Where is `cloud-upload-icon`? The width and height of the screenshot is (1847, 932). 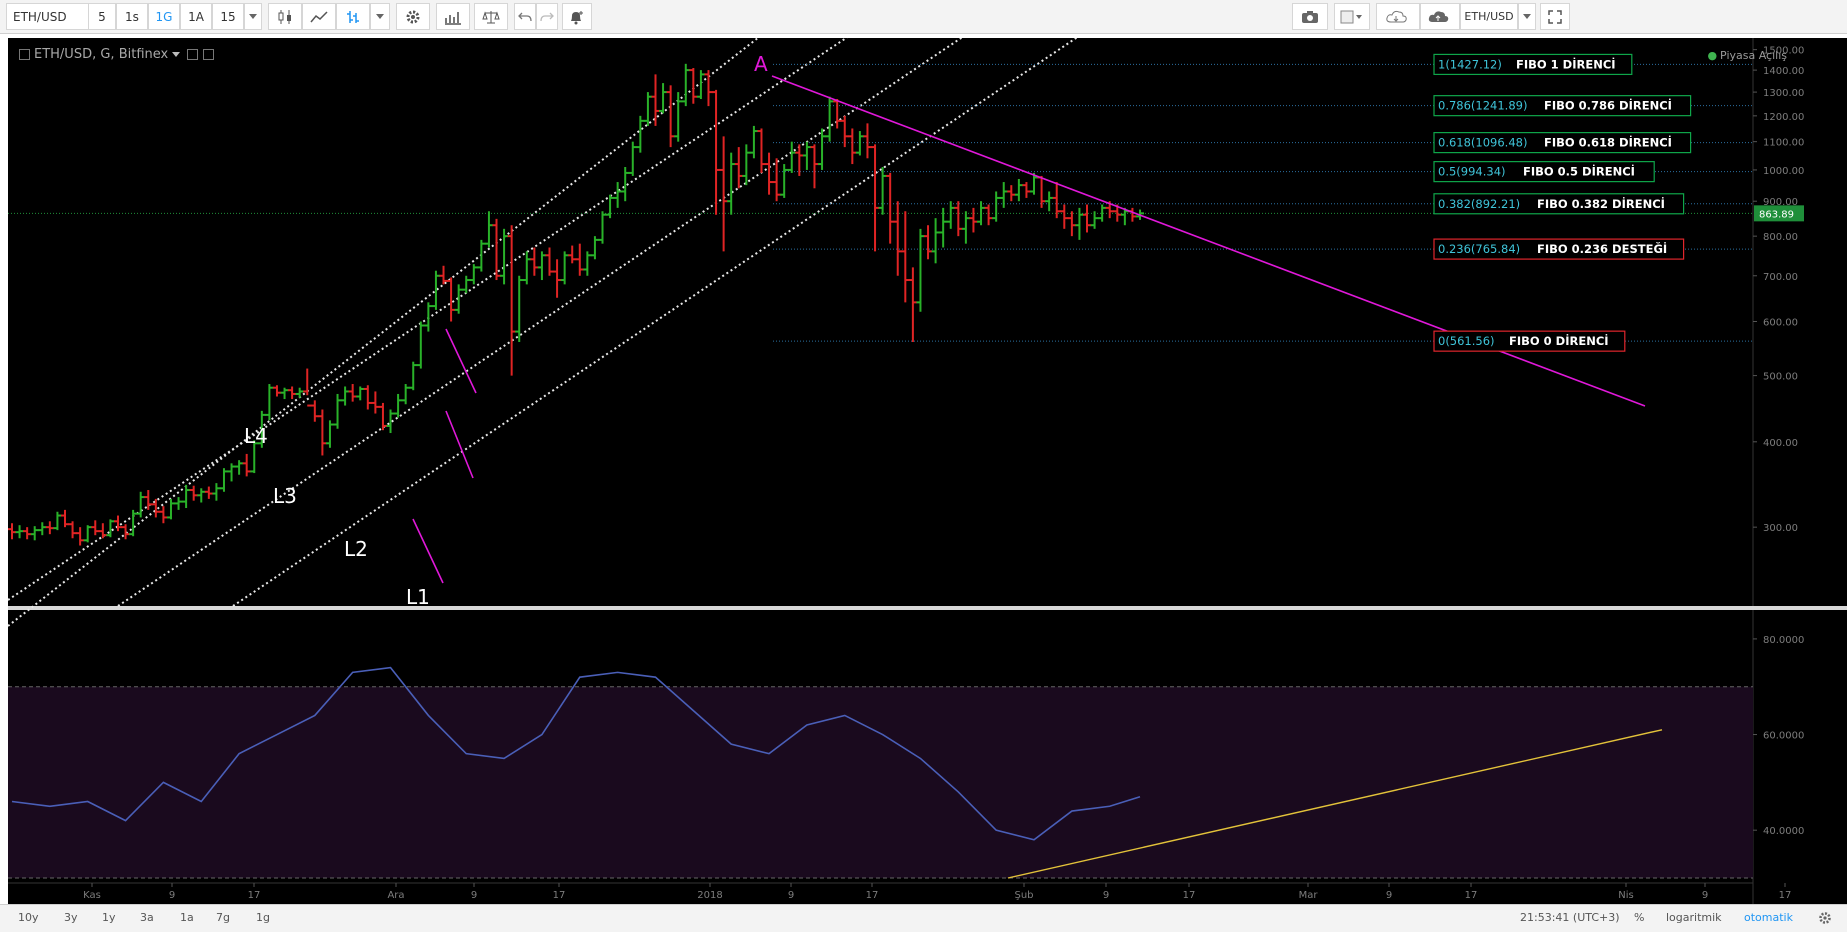
cloud-upload-icon is located at coordinates (1438, 16).